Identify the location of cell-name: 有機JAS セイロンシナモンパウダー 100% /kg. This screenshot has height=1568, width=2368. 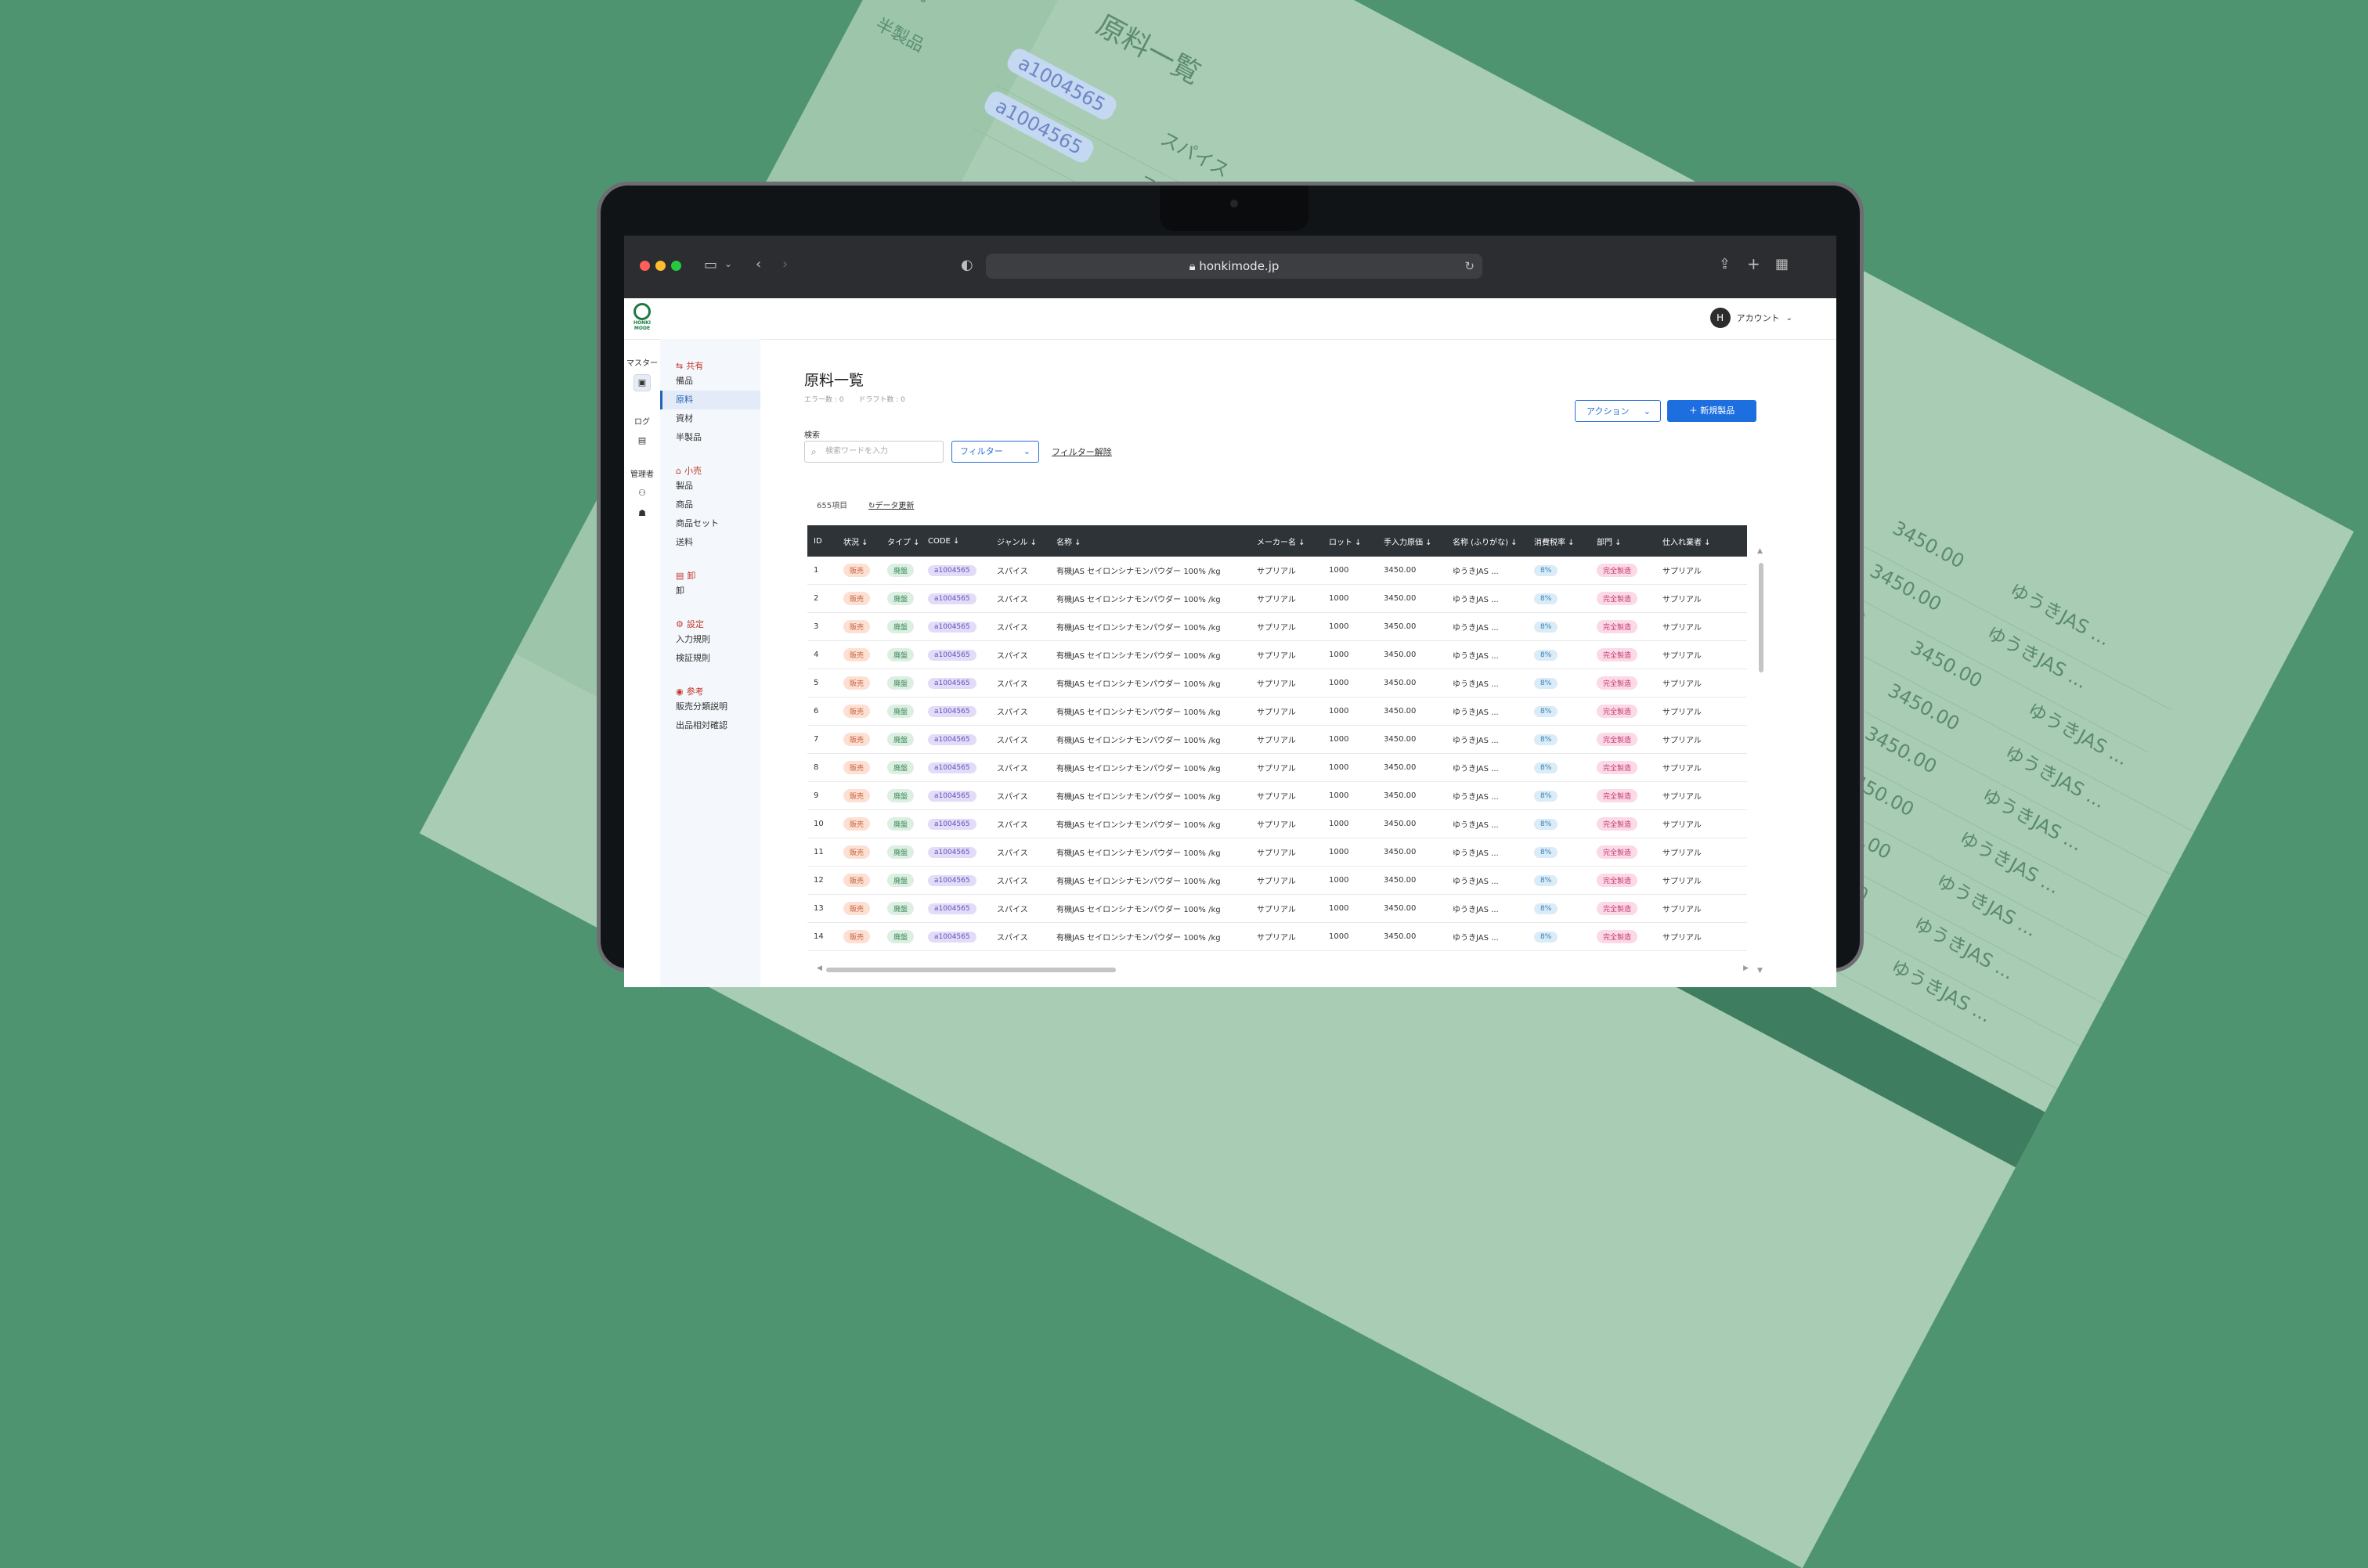
(1150, 598).